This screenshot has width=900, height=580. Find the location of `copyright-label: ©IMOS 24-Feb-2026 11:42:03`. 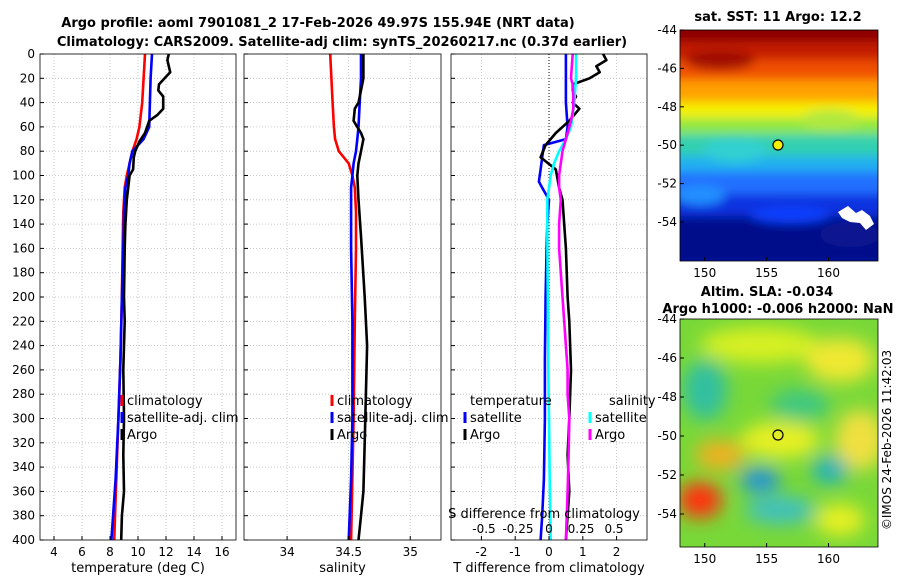

copyright-label: ©IMOS 24-Feb-2026 11:42:03 is located at coordinates (887, 440).